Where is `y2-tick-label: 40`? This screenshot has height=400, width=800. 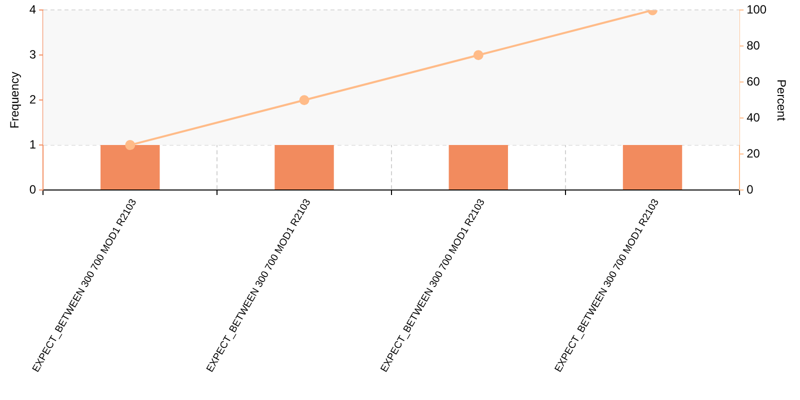
y2-tick-label: 40 is located at coordinates (753, 117).